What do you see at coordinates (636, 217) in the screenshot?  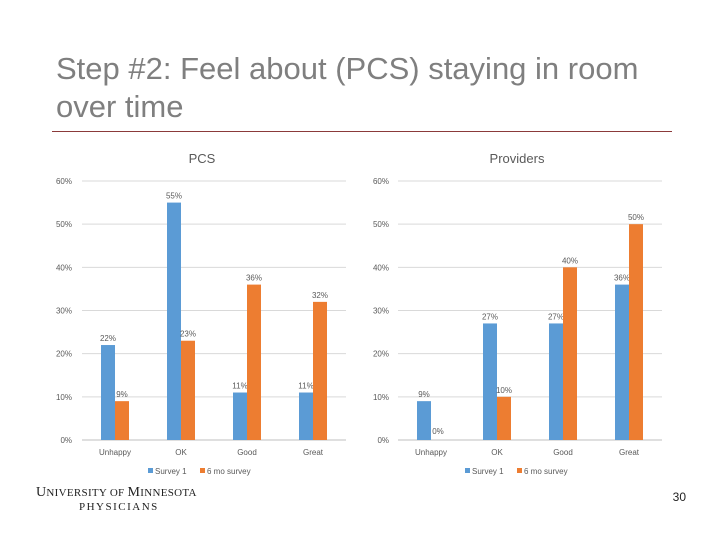 I see `data-label: 50%` at bounding box center [636, 217].